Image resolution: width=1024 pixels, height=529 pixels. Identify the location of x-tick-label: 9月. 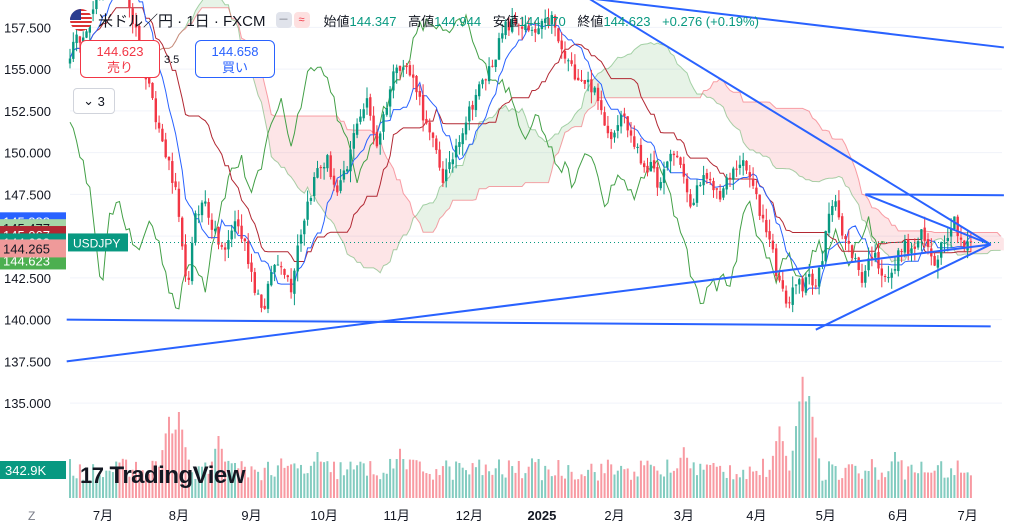
(251, 515).